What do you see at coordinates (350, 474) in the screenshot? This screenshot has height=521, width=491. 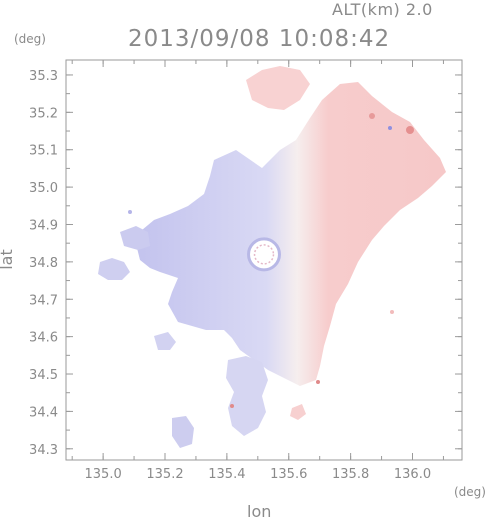 I see `x-tick-label: 135.8` at bounding box center [350, 474].